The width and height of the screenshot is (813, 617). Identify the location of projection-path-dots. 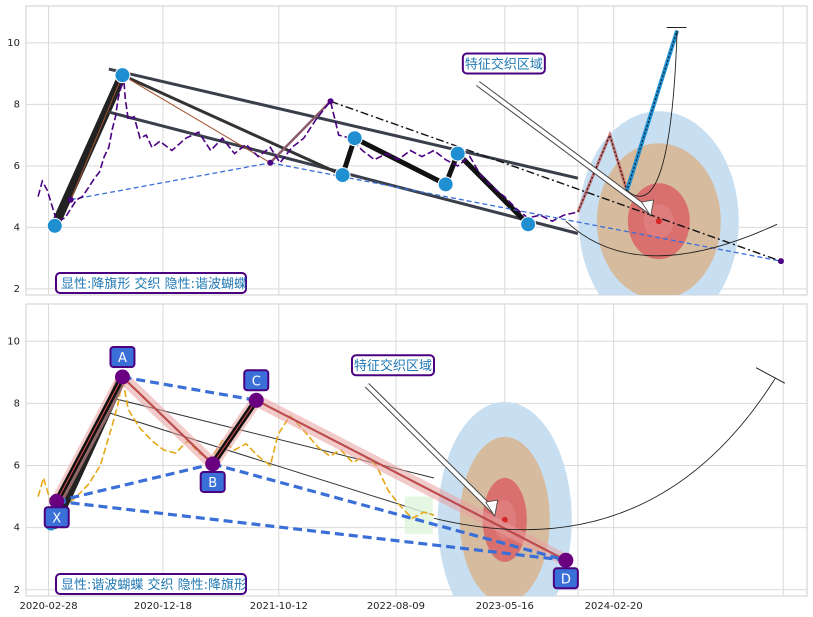
(627, 121).